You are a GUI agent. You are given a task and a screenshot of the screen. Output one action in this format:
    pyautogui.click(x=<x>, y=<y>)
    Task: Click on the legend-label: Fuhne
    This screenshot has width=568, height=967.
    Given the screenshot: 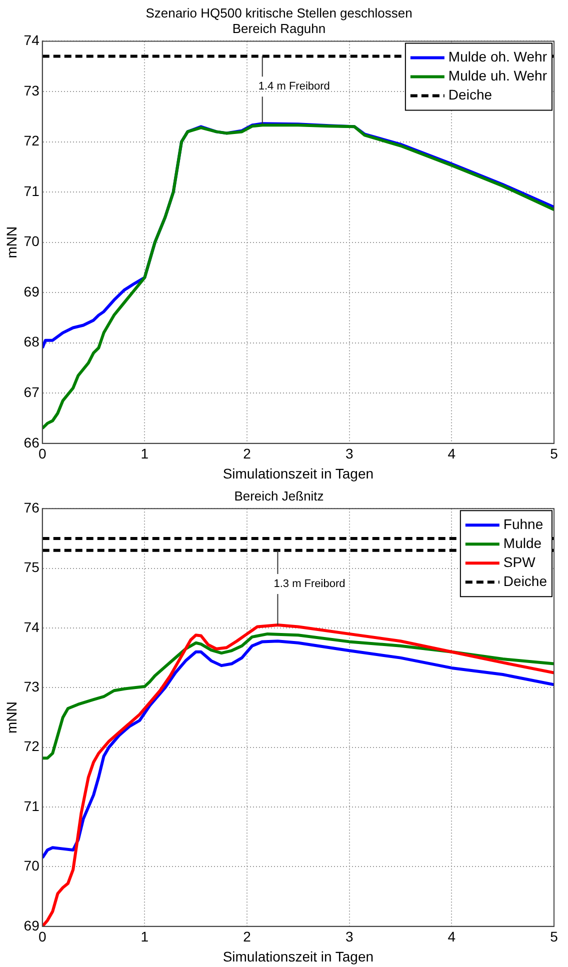 What is the action you would take?
    pyautogui.click(x=523, y=524)
    